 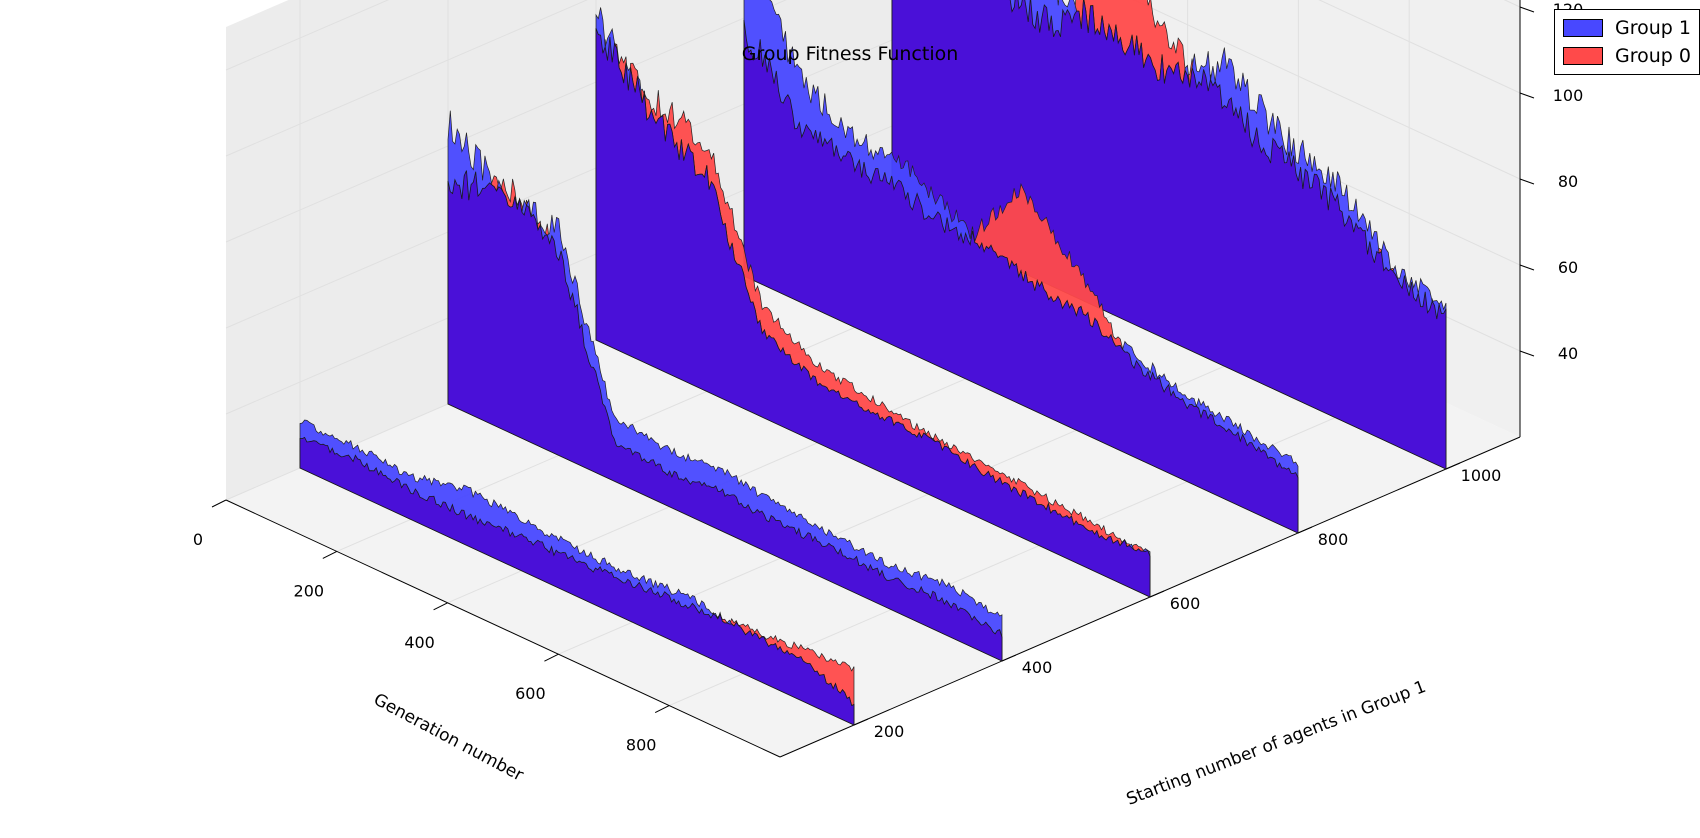 I want to click on legend: Group 1 Group 0, so click(x=1627, y=42).